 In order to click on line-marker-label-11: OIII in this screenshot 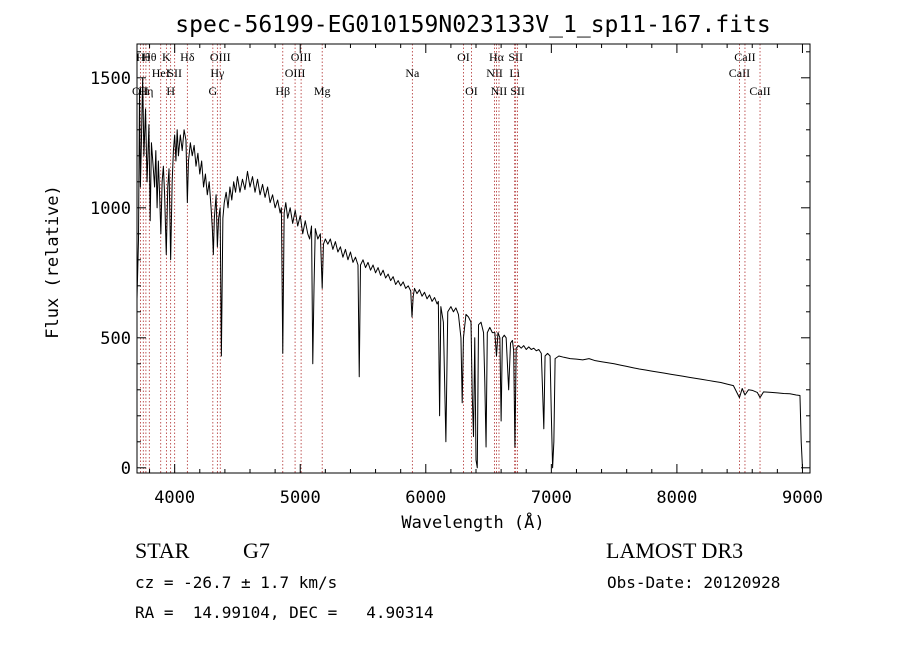, I will do `click(220, 57)`.